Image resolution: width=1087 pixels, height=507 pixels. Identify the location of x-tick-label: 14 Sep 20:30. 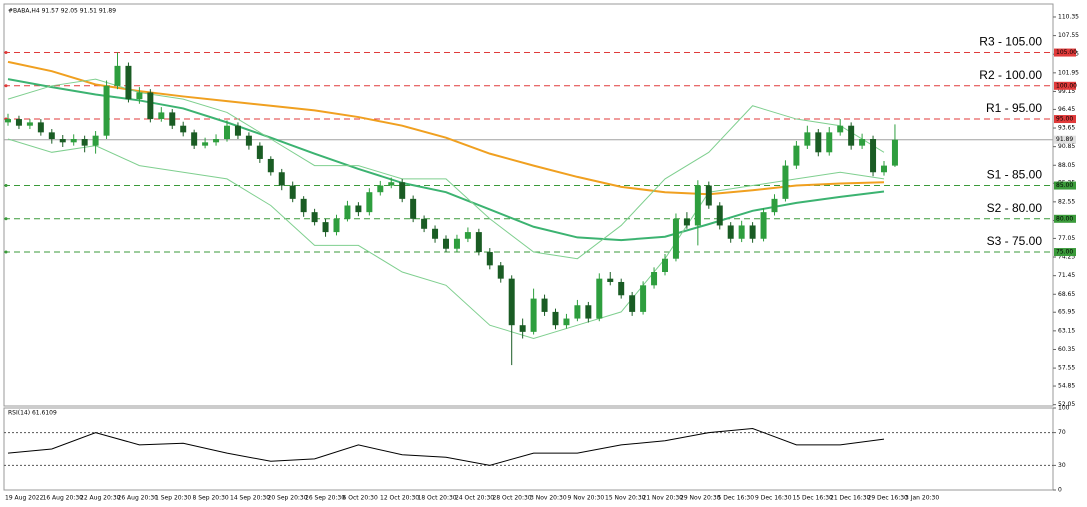
(250, 498).